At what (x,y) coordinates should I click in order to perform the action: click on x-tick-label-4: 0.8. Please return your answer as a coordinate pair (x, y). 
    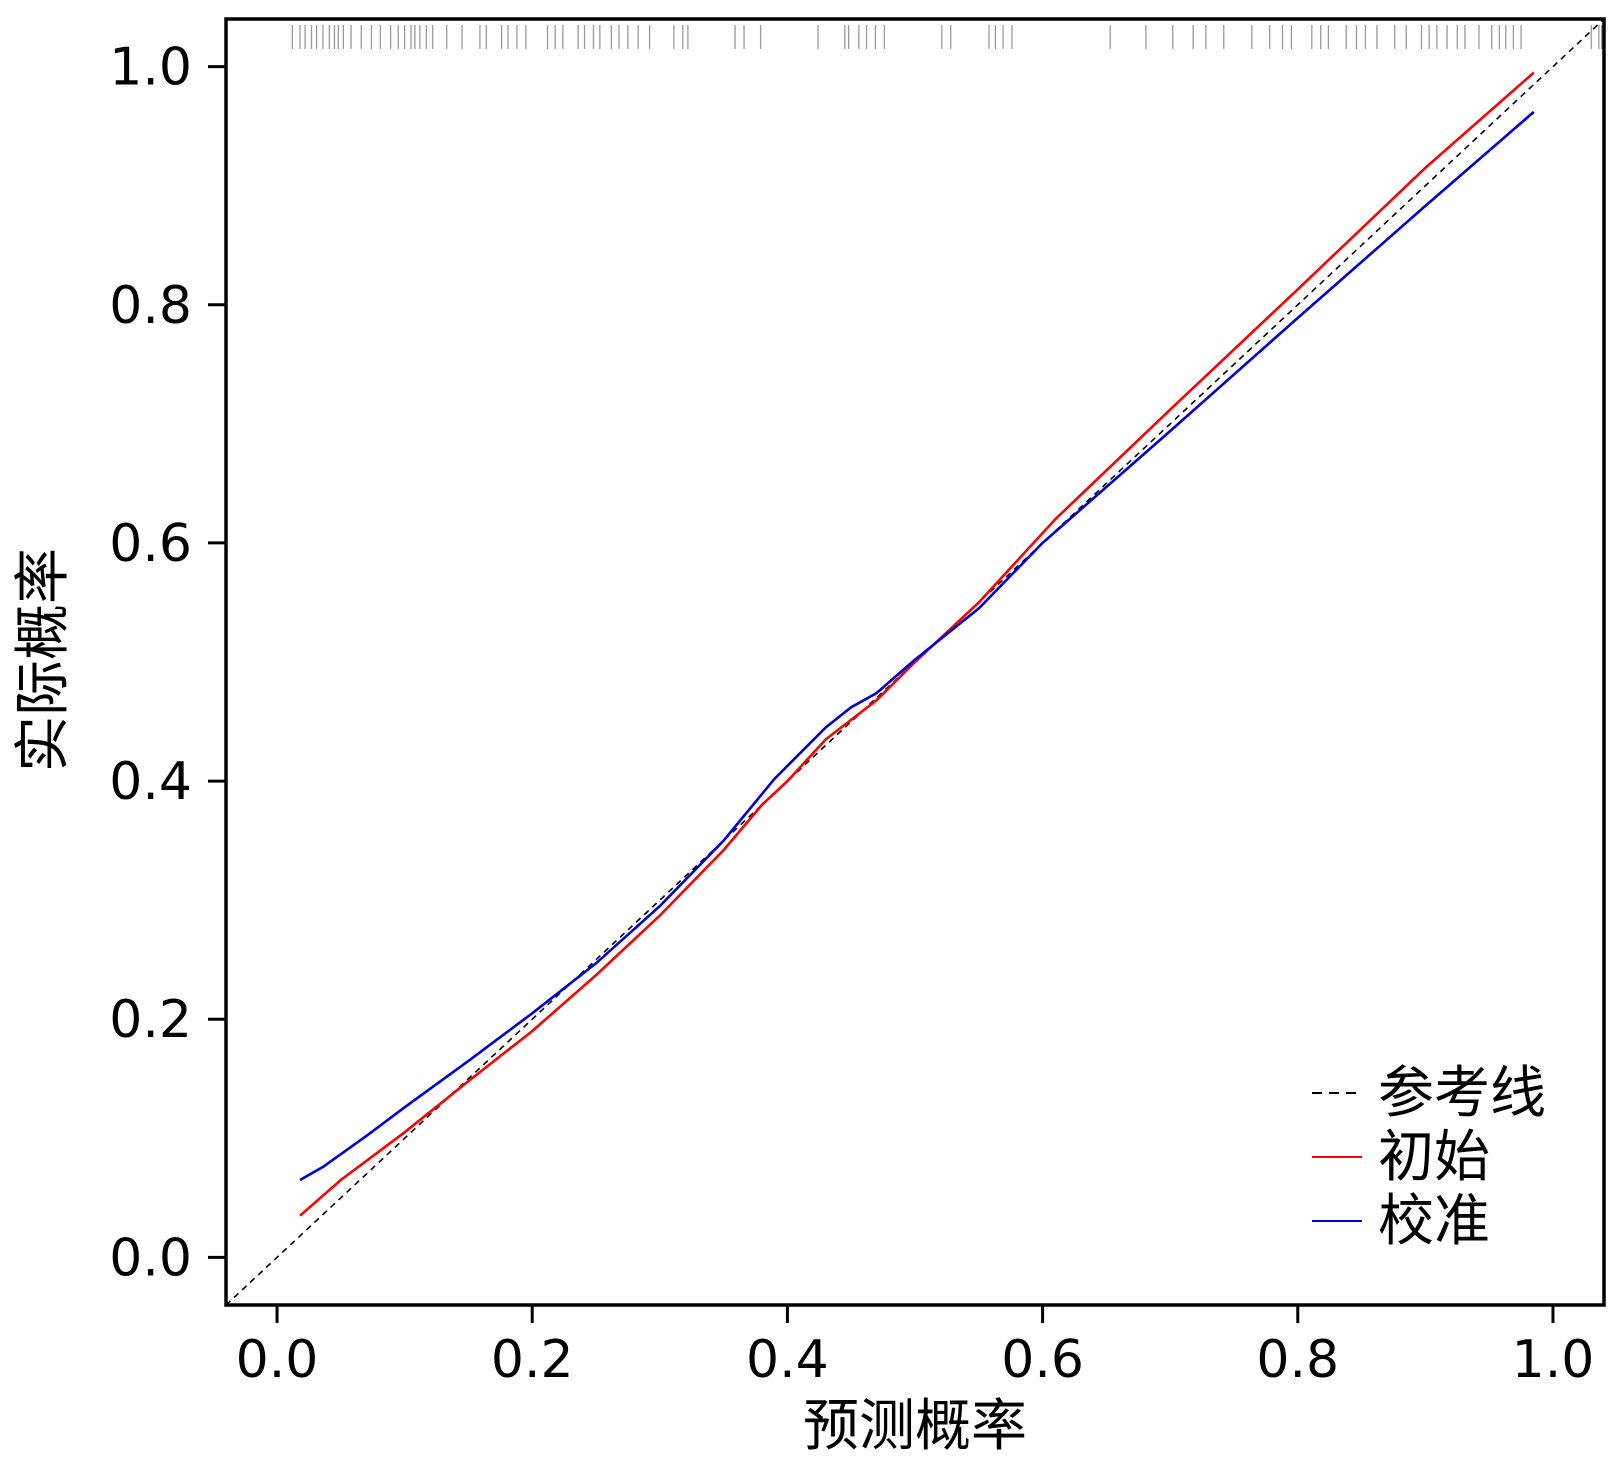
    Looking at the image, I should click on (1297, 1360).